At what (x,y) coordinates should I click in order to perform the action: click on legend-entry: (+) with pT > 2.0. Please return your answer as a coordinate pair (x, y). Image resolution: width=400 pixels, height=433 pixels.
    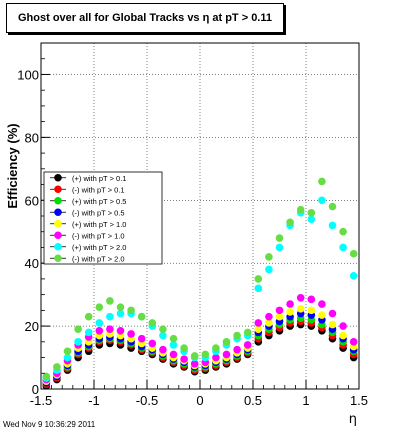
    Looking at the image, I should click on (99, 247).